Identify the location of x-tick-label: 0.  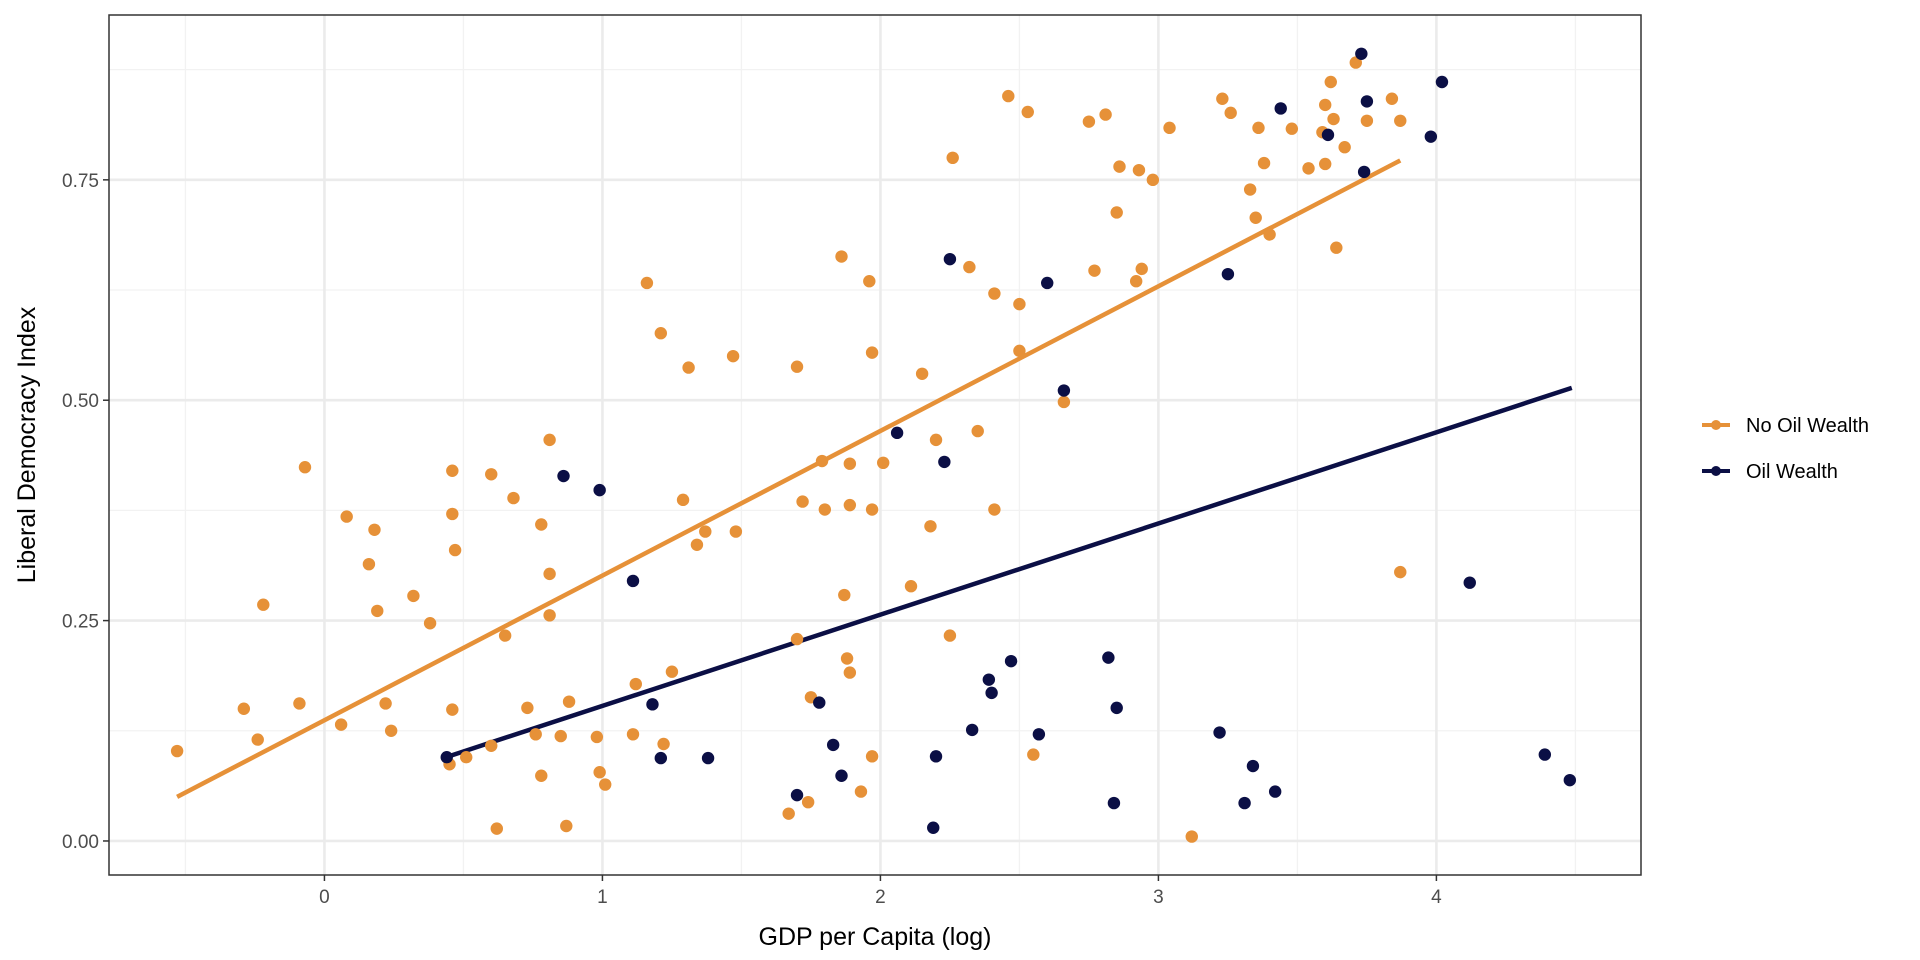
(324, 897).